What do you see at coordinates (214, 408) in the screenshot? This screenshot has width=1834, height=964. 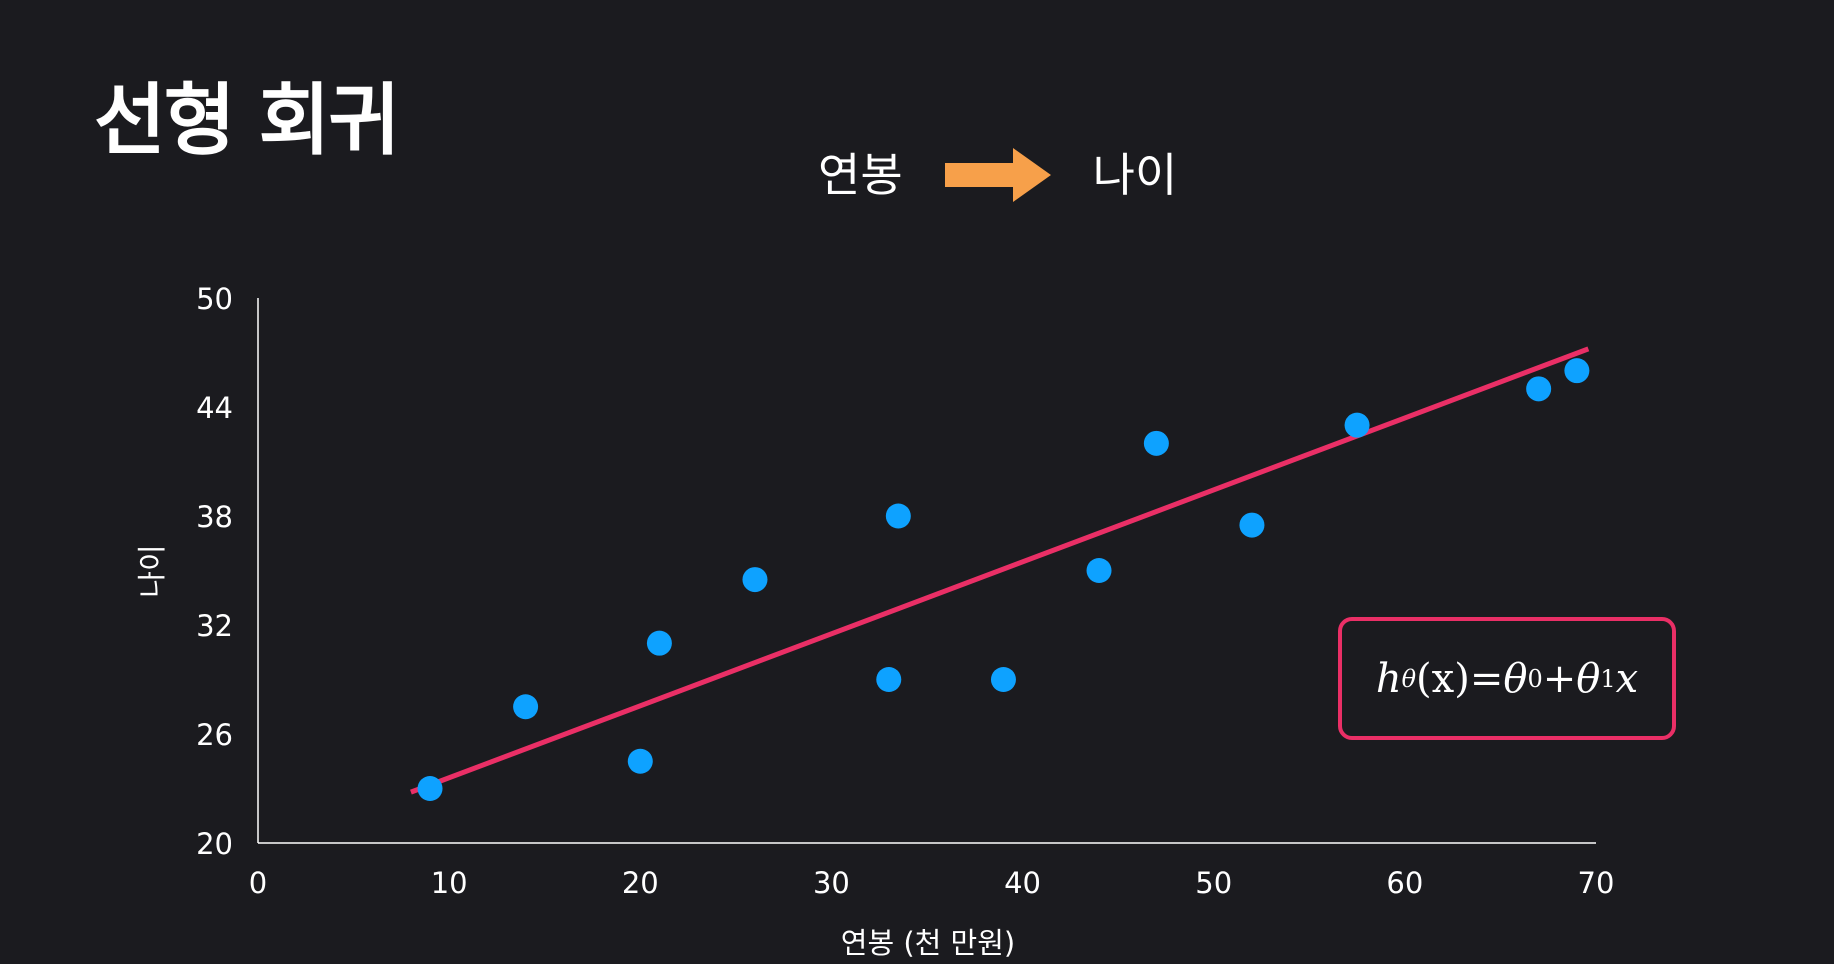 I see `y-tick-label: 44` at bounding box center [214, 408].